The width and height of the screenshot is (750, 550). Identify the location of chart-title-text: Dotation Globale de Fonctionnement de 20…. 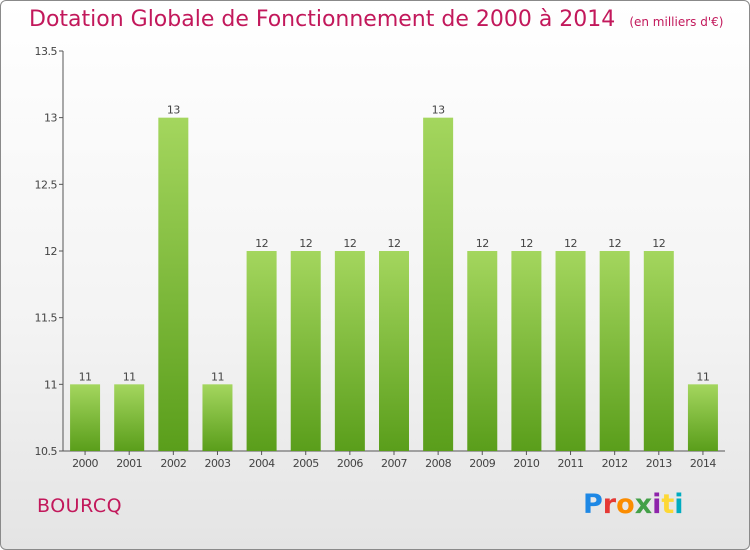
(322, 19).